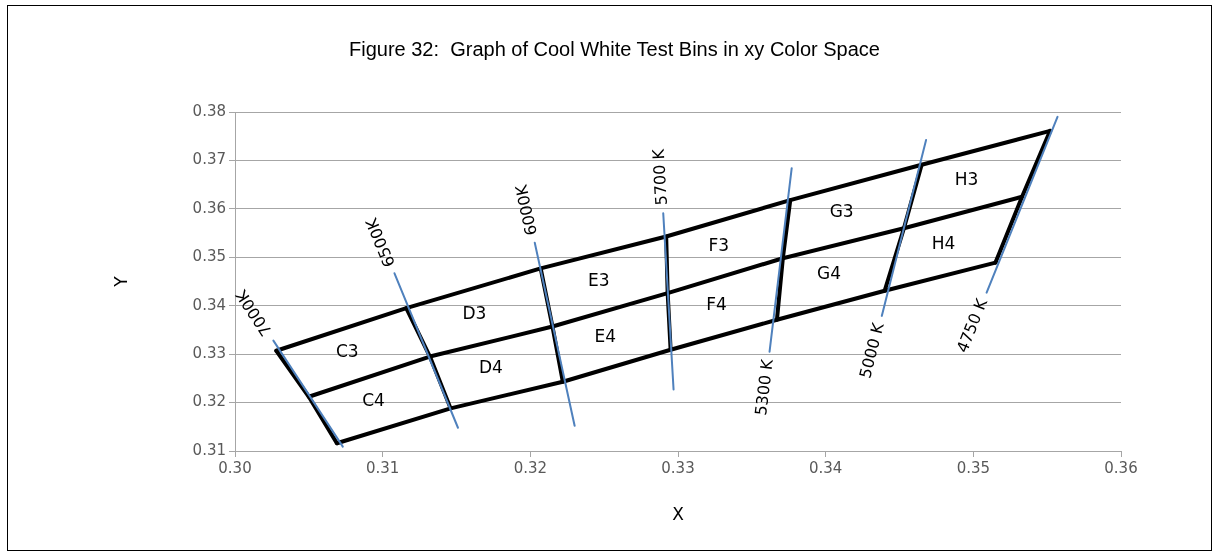 This screenshot has height=556, width=1217. Describe the element at coordinates (716, 303) in the screenshot. I see `annotation: F4` at that location.